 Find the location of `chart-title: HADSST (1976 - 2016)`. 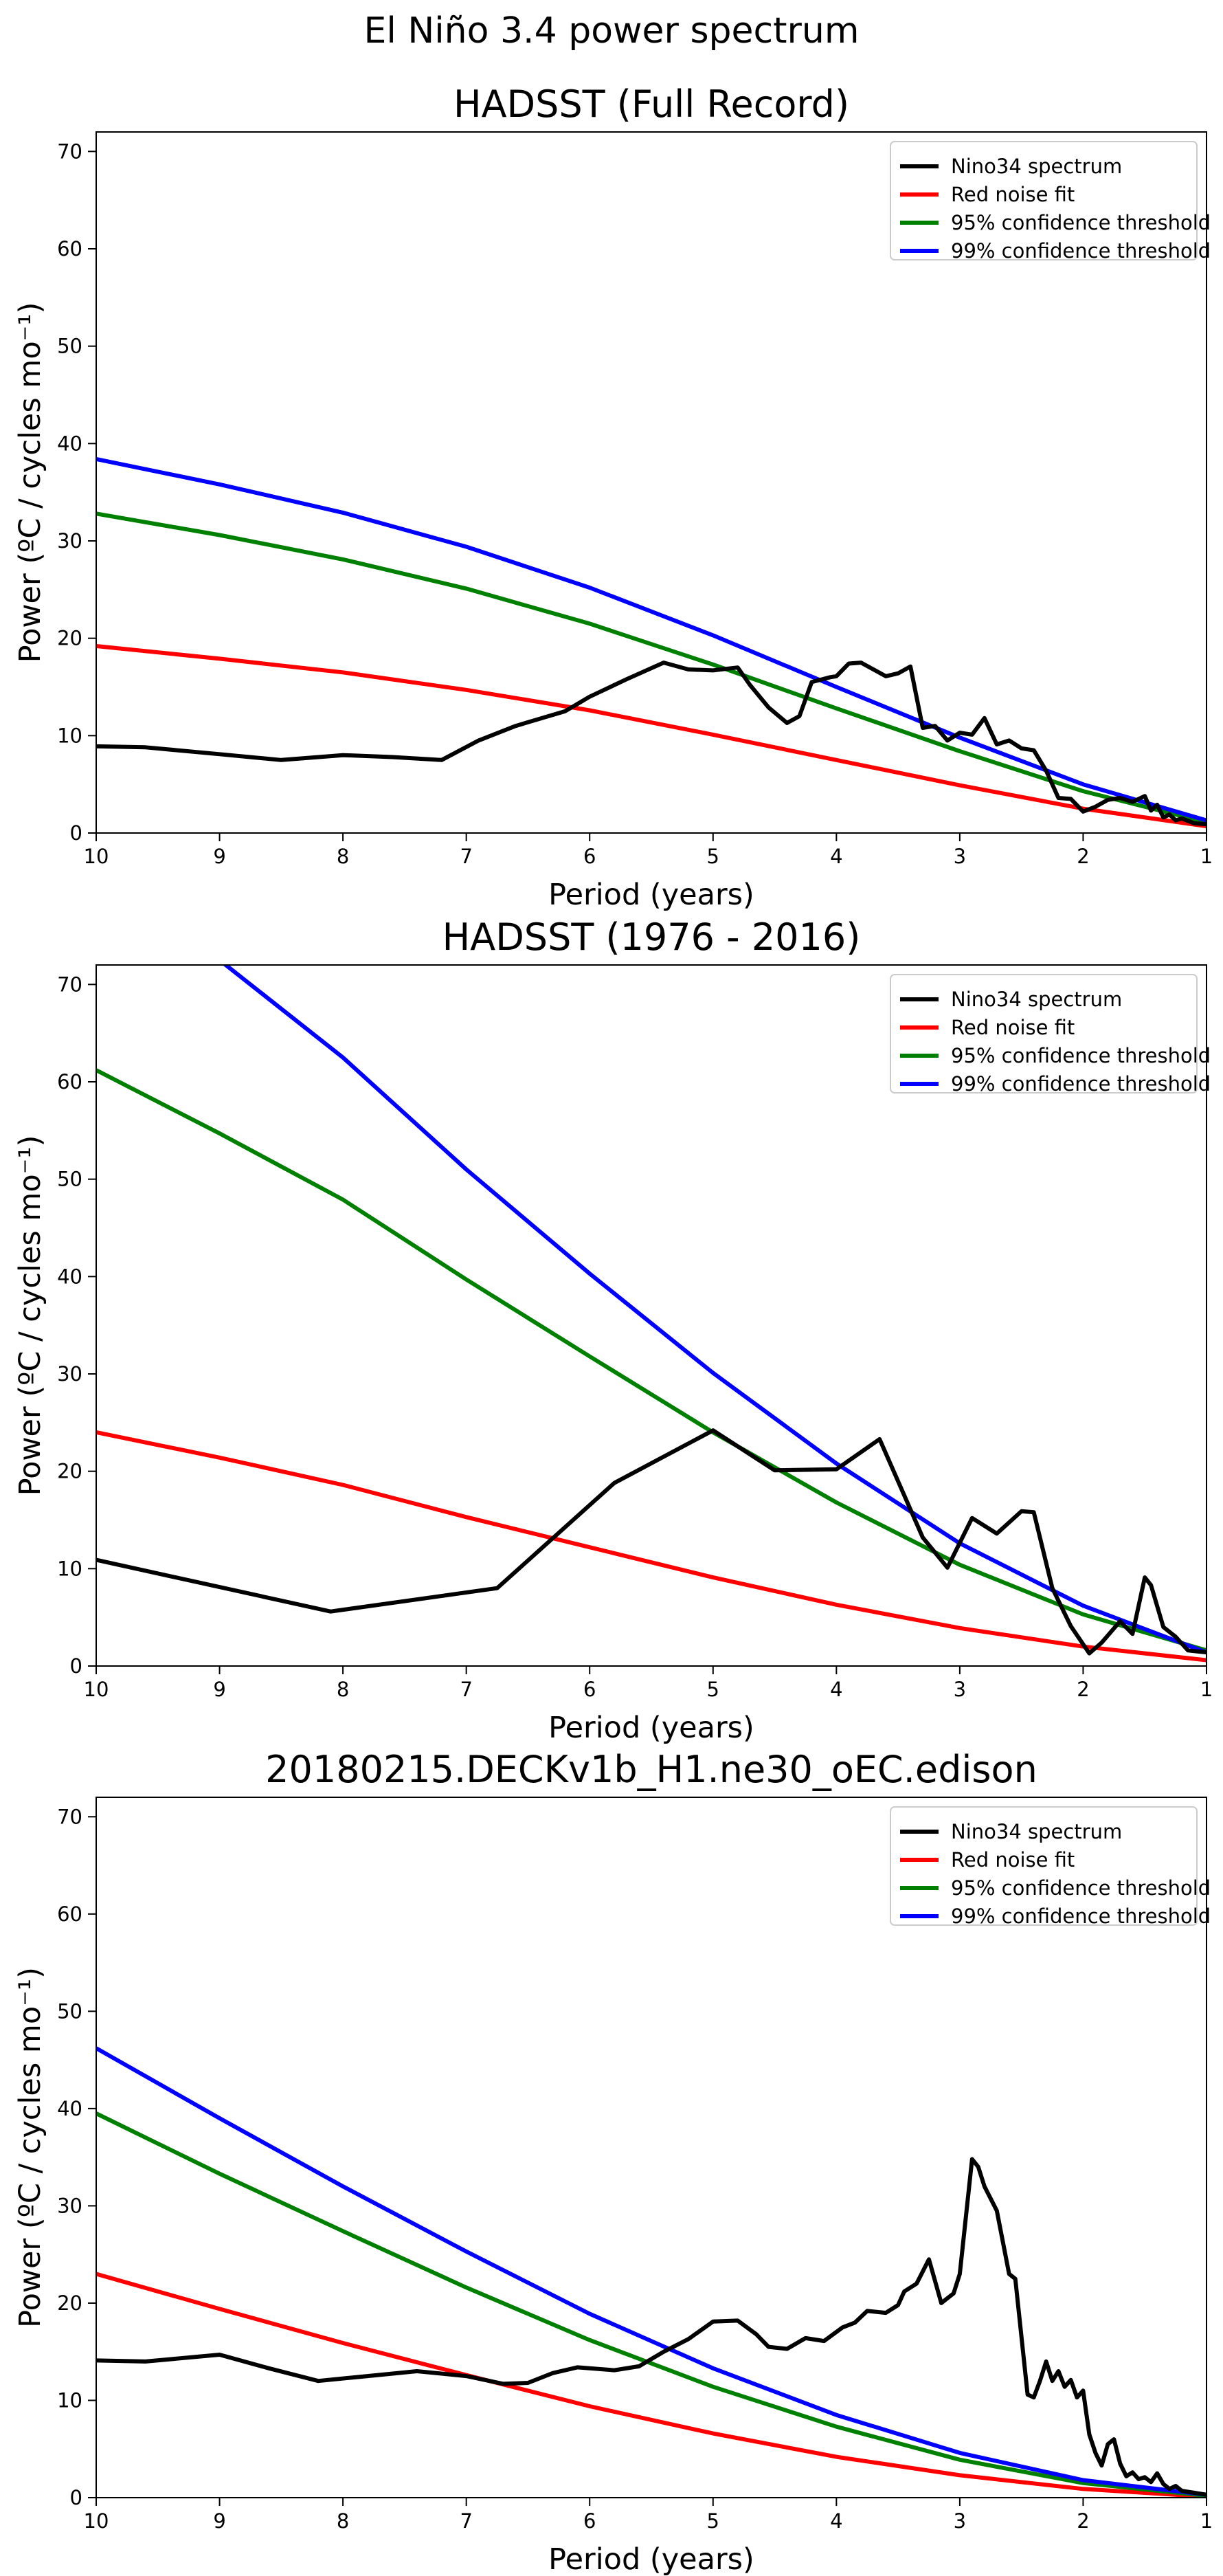

chart-title: HADSST (1976 - 2016) is located at coordinates (651, 937).